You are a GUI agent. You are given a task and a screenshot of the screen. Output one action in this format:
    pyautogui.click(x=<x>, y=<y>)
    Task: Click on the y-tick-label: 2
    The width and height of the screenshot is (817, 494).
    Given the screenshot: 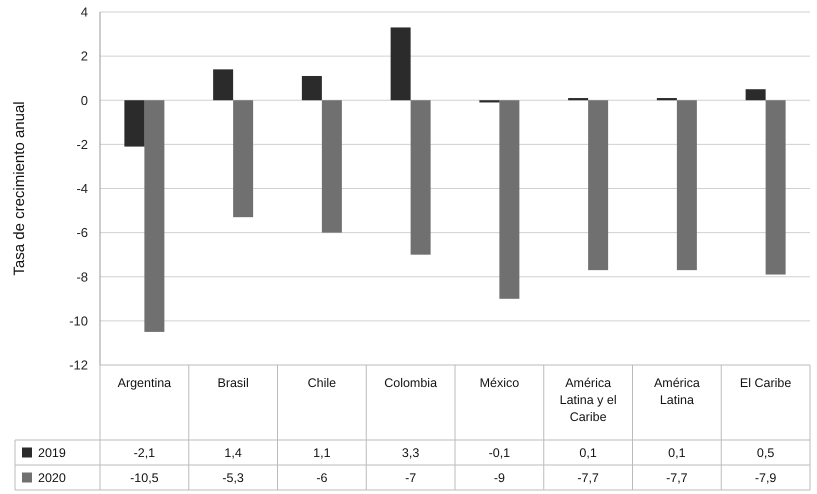 What is the action you would take?
    pyautogui.click(x=84, y=56)
    